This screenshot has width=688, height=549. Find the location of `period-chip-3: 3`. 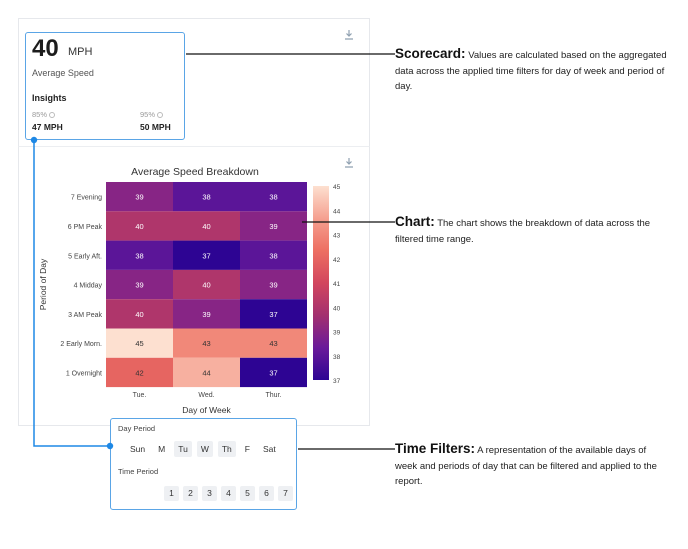

period-chip-3: 3 is located at coordinates (209, 493).